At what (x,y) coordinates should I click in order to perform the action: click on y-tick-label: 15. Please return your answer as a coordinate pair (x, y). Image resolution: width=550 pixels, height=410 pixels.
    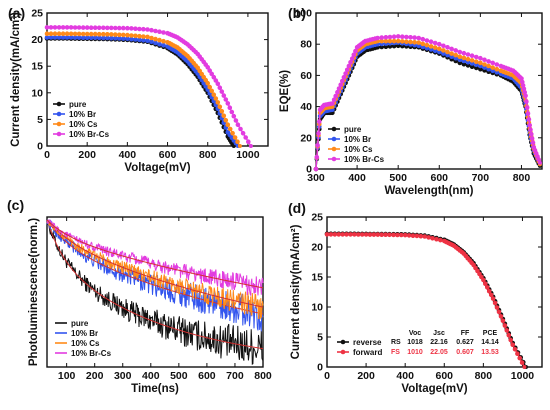
    Looking at the image, I should click on (37, 67).